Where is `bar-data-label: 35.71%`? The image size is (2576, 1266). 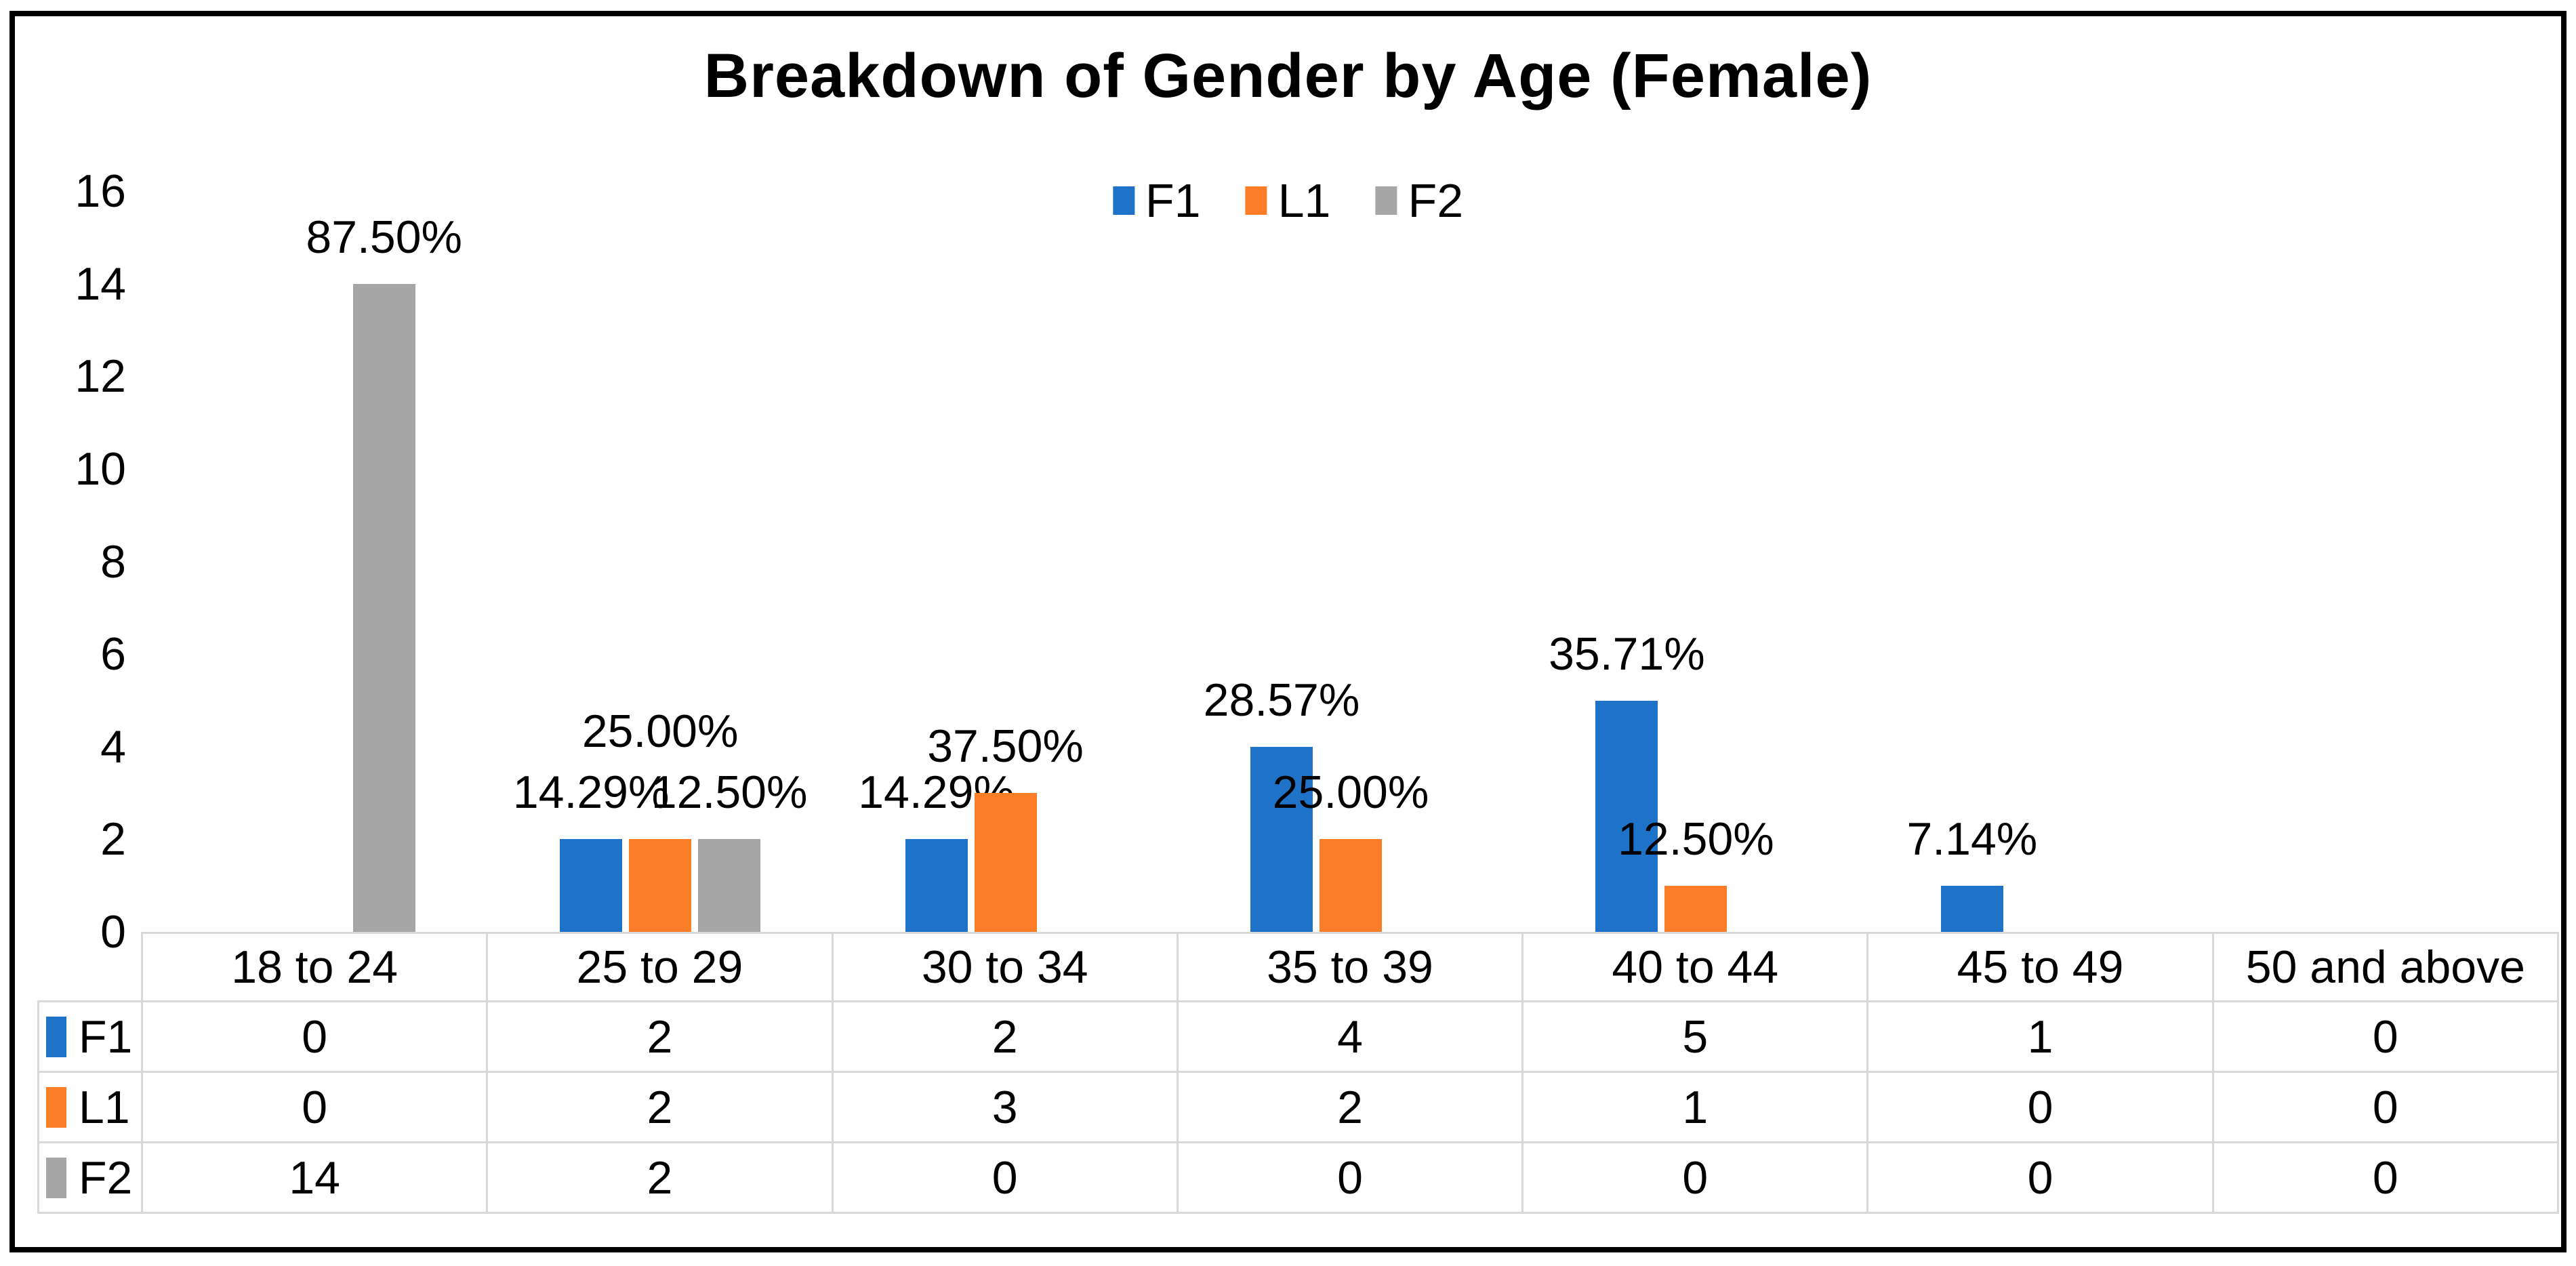 bar-data-label: 35.71% is located at coordinates (1627, 654).